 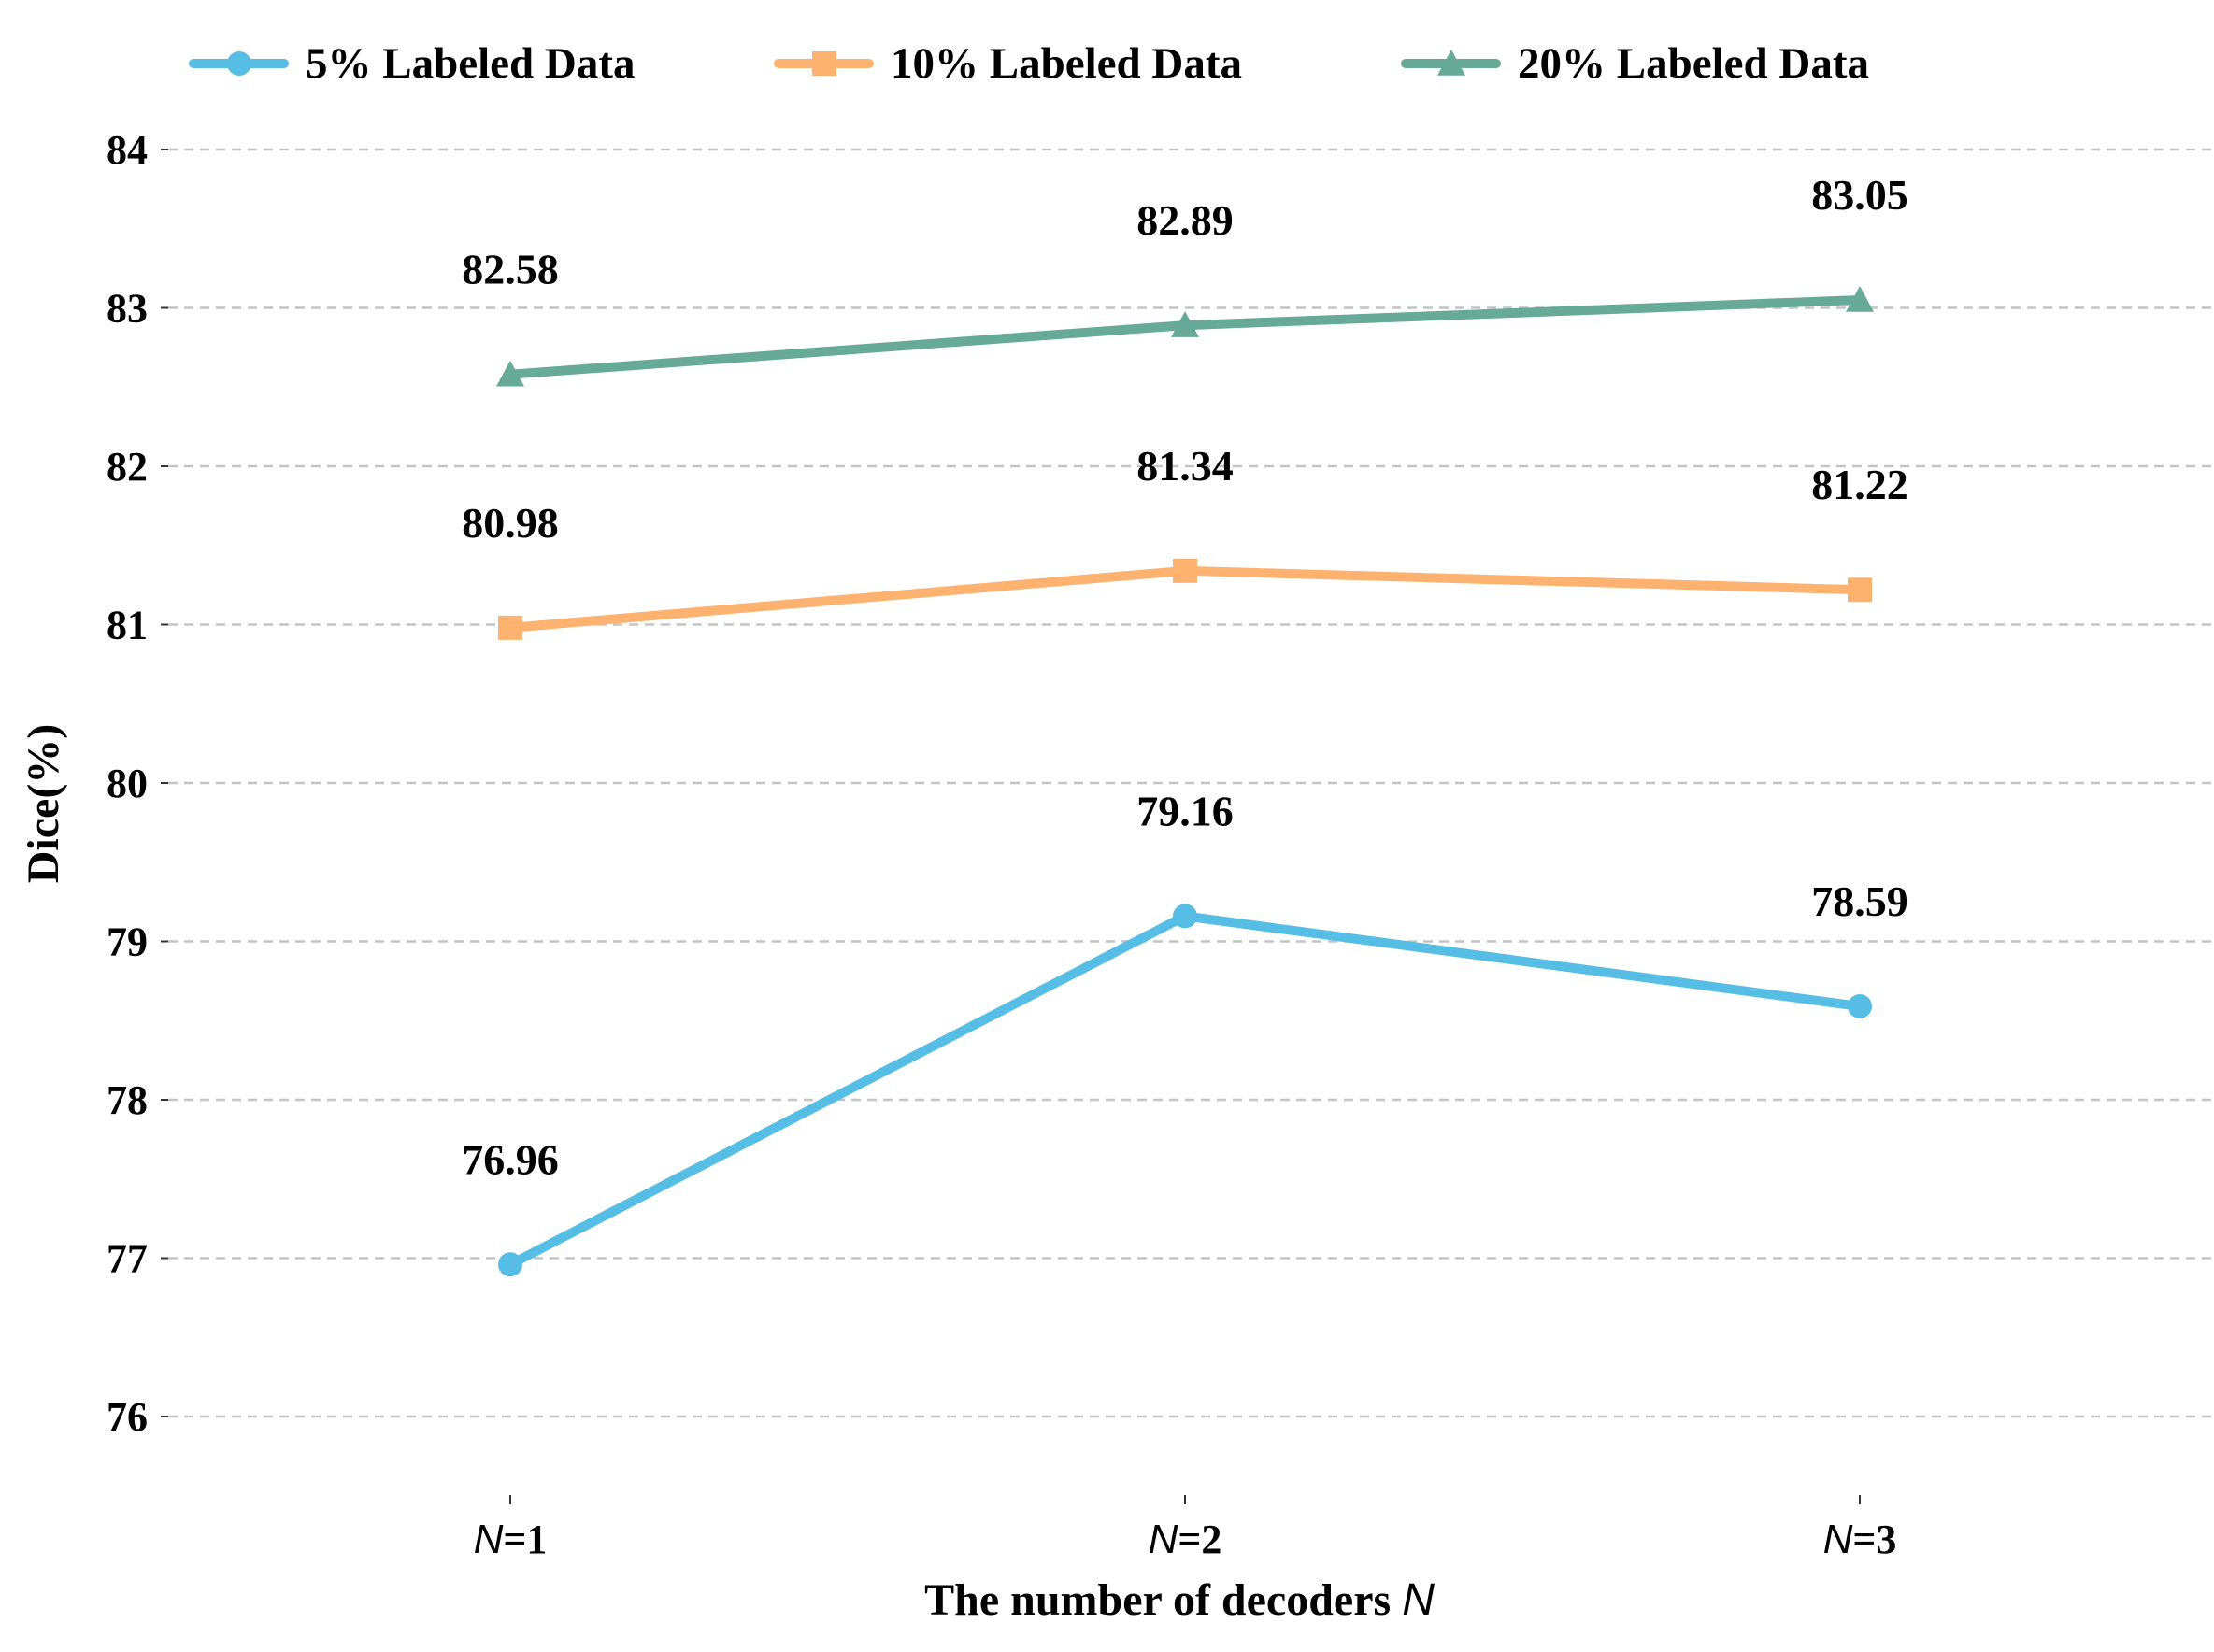 I want to click on y-axis-title: Dice(%), so click(x=44, y=804).